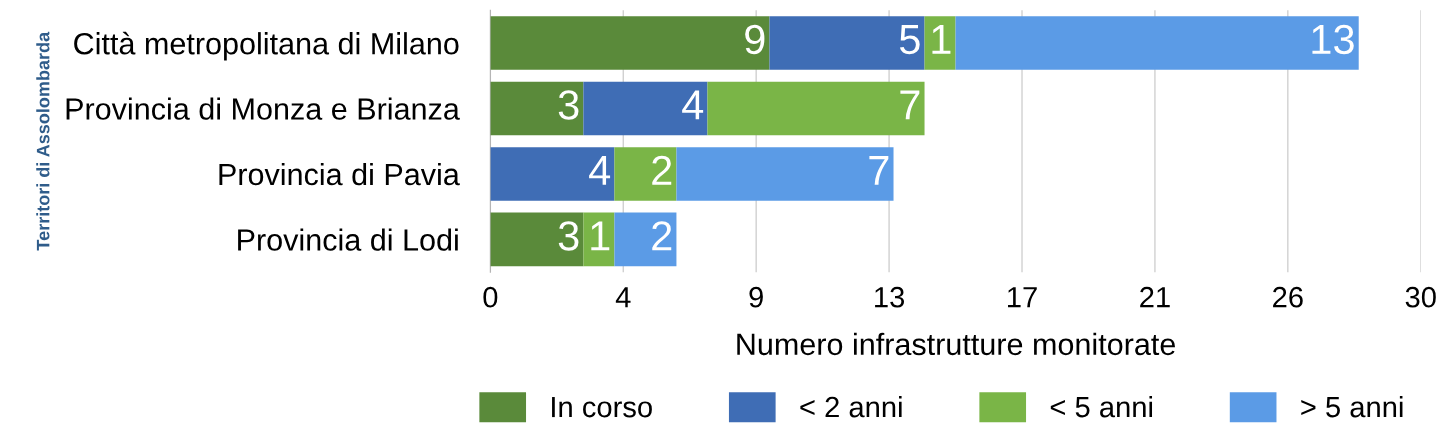 The image size is (1438, 428). What do you see at coordinates (43, 141) in the screenshot?
I see `y-axis-title: Territori di Assolombarda` at bounding box center [43, 141].